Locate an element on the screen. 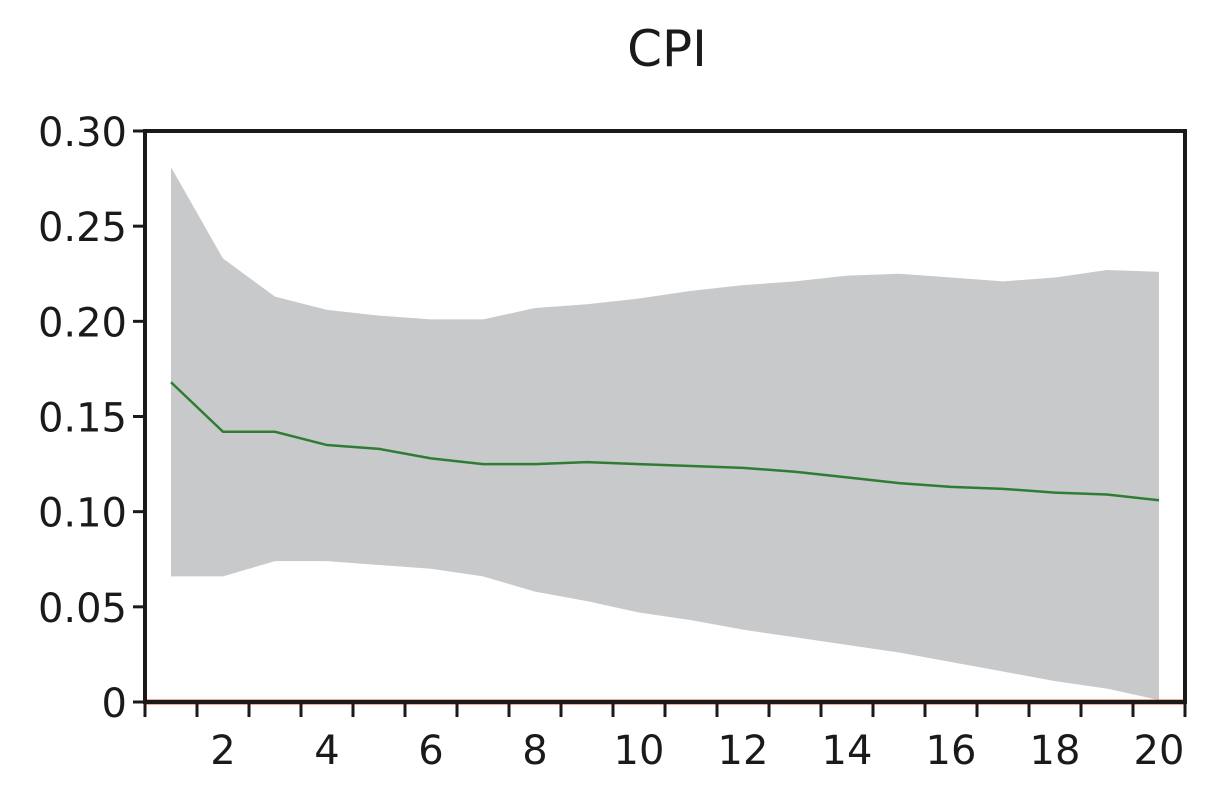 Image resolution: width=1208 pixels, height=788 pixels. x-tick-label: 12 is located at coordinates (743, 751).